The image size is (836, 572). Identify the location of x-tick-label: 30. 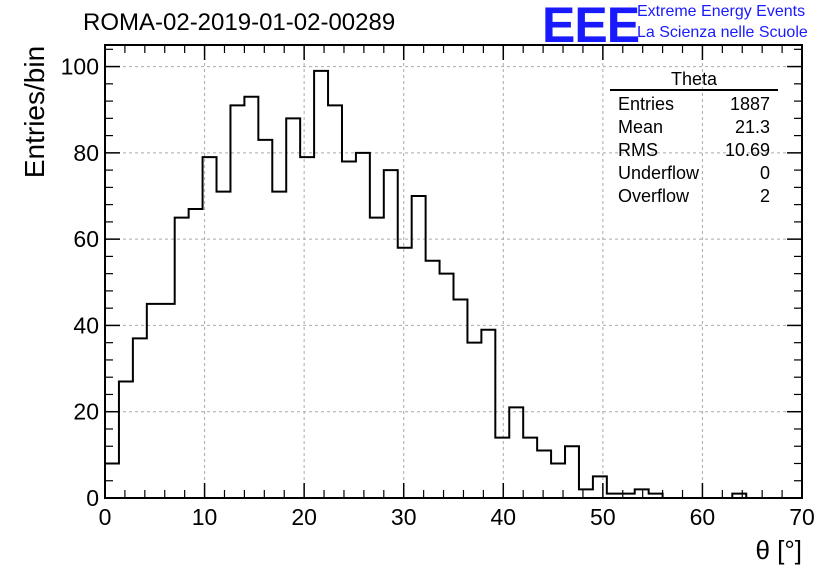
(404, 517).